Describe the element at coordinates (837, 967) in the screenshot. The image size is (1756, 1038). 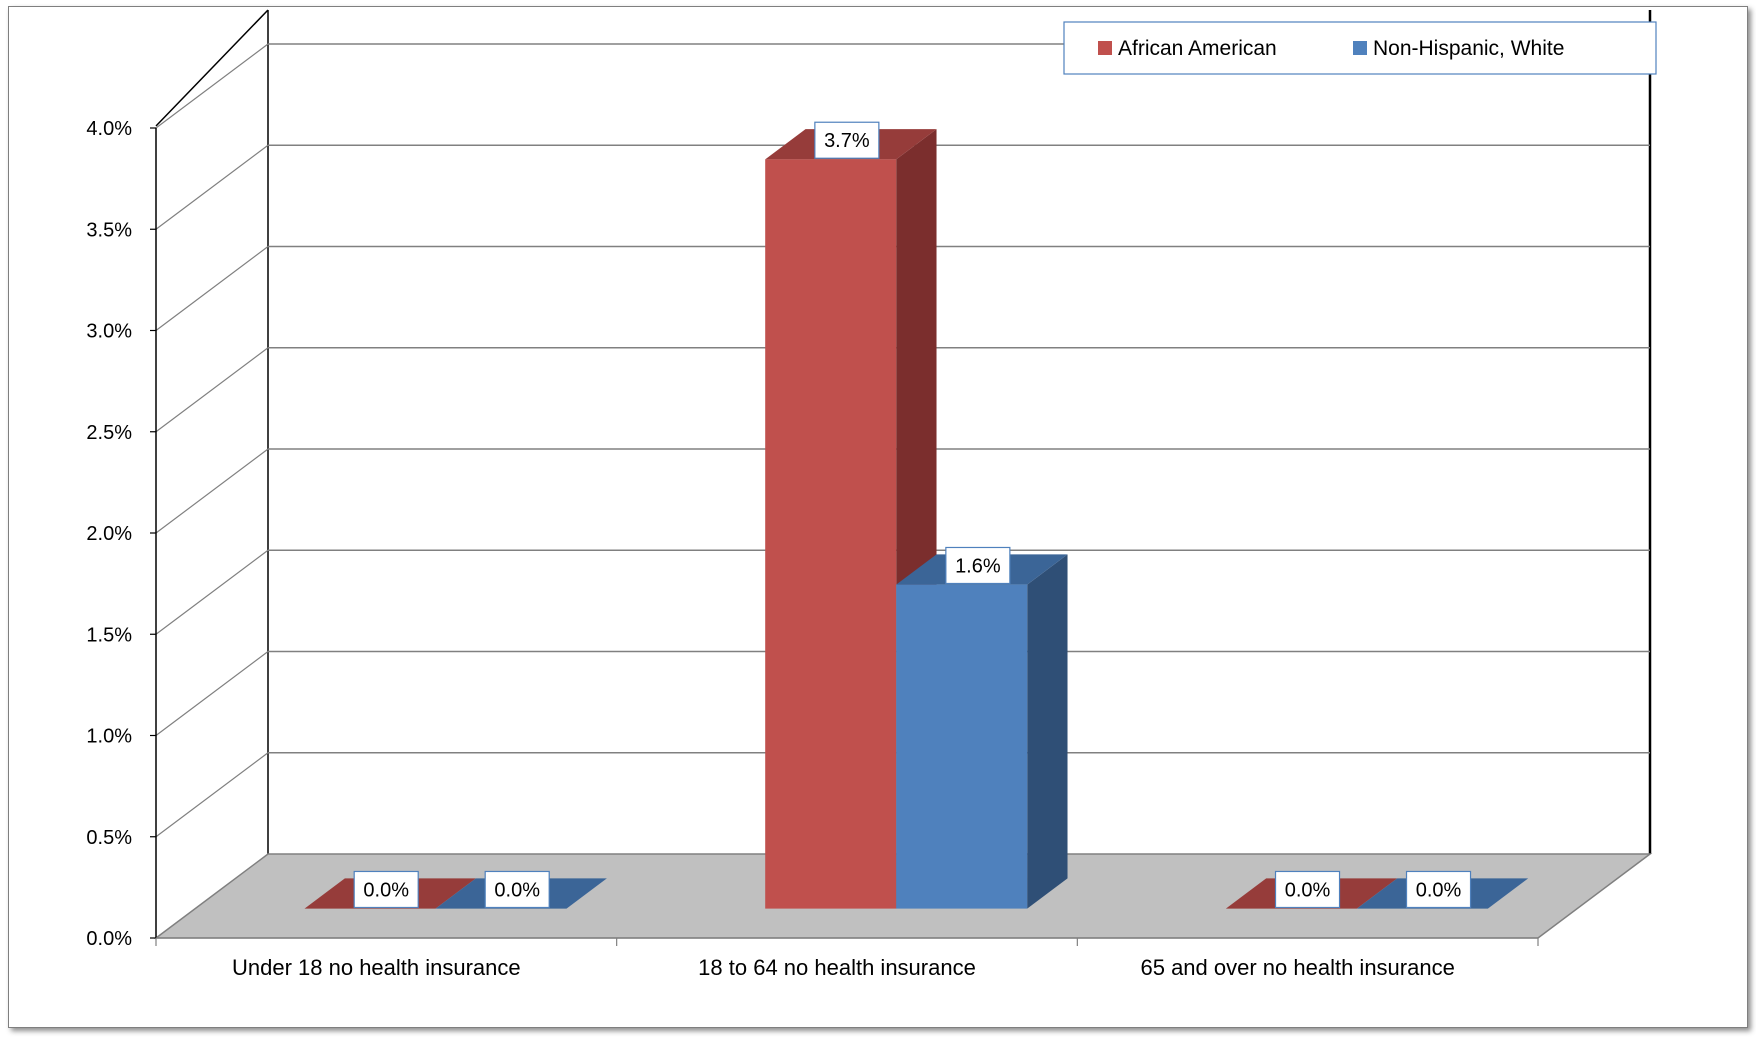
I see `category-label: 18 to 64 no health insurance` at that location.